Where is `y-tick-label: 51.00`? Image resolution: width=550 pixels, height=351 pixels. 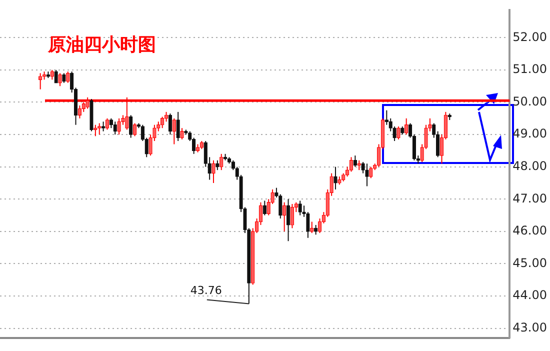 y-tick-label: 51.00 is located at coordinates (530, 69).